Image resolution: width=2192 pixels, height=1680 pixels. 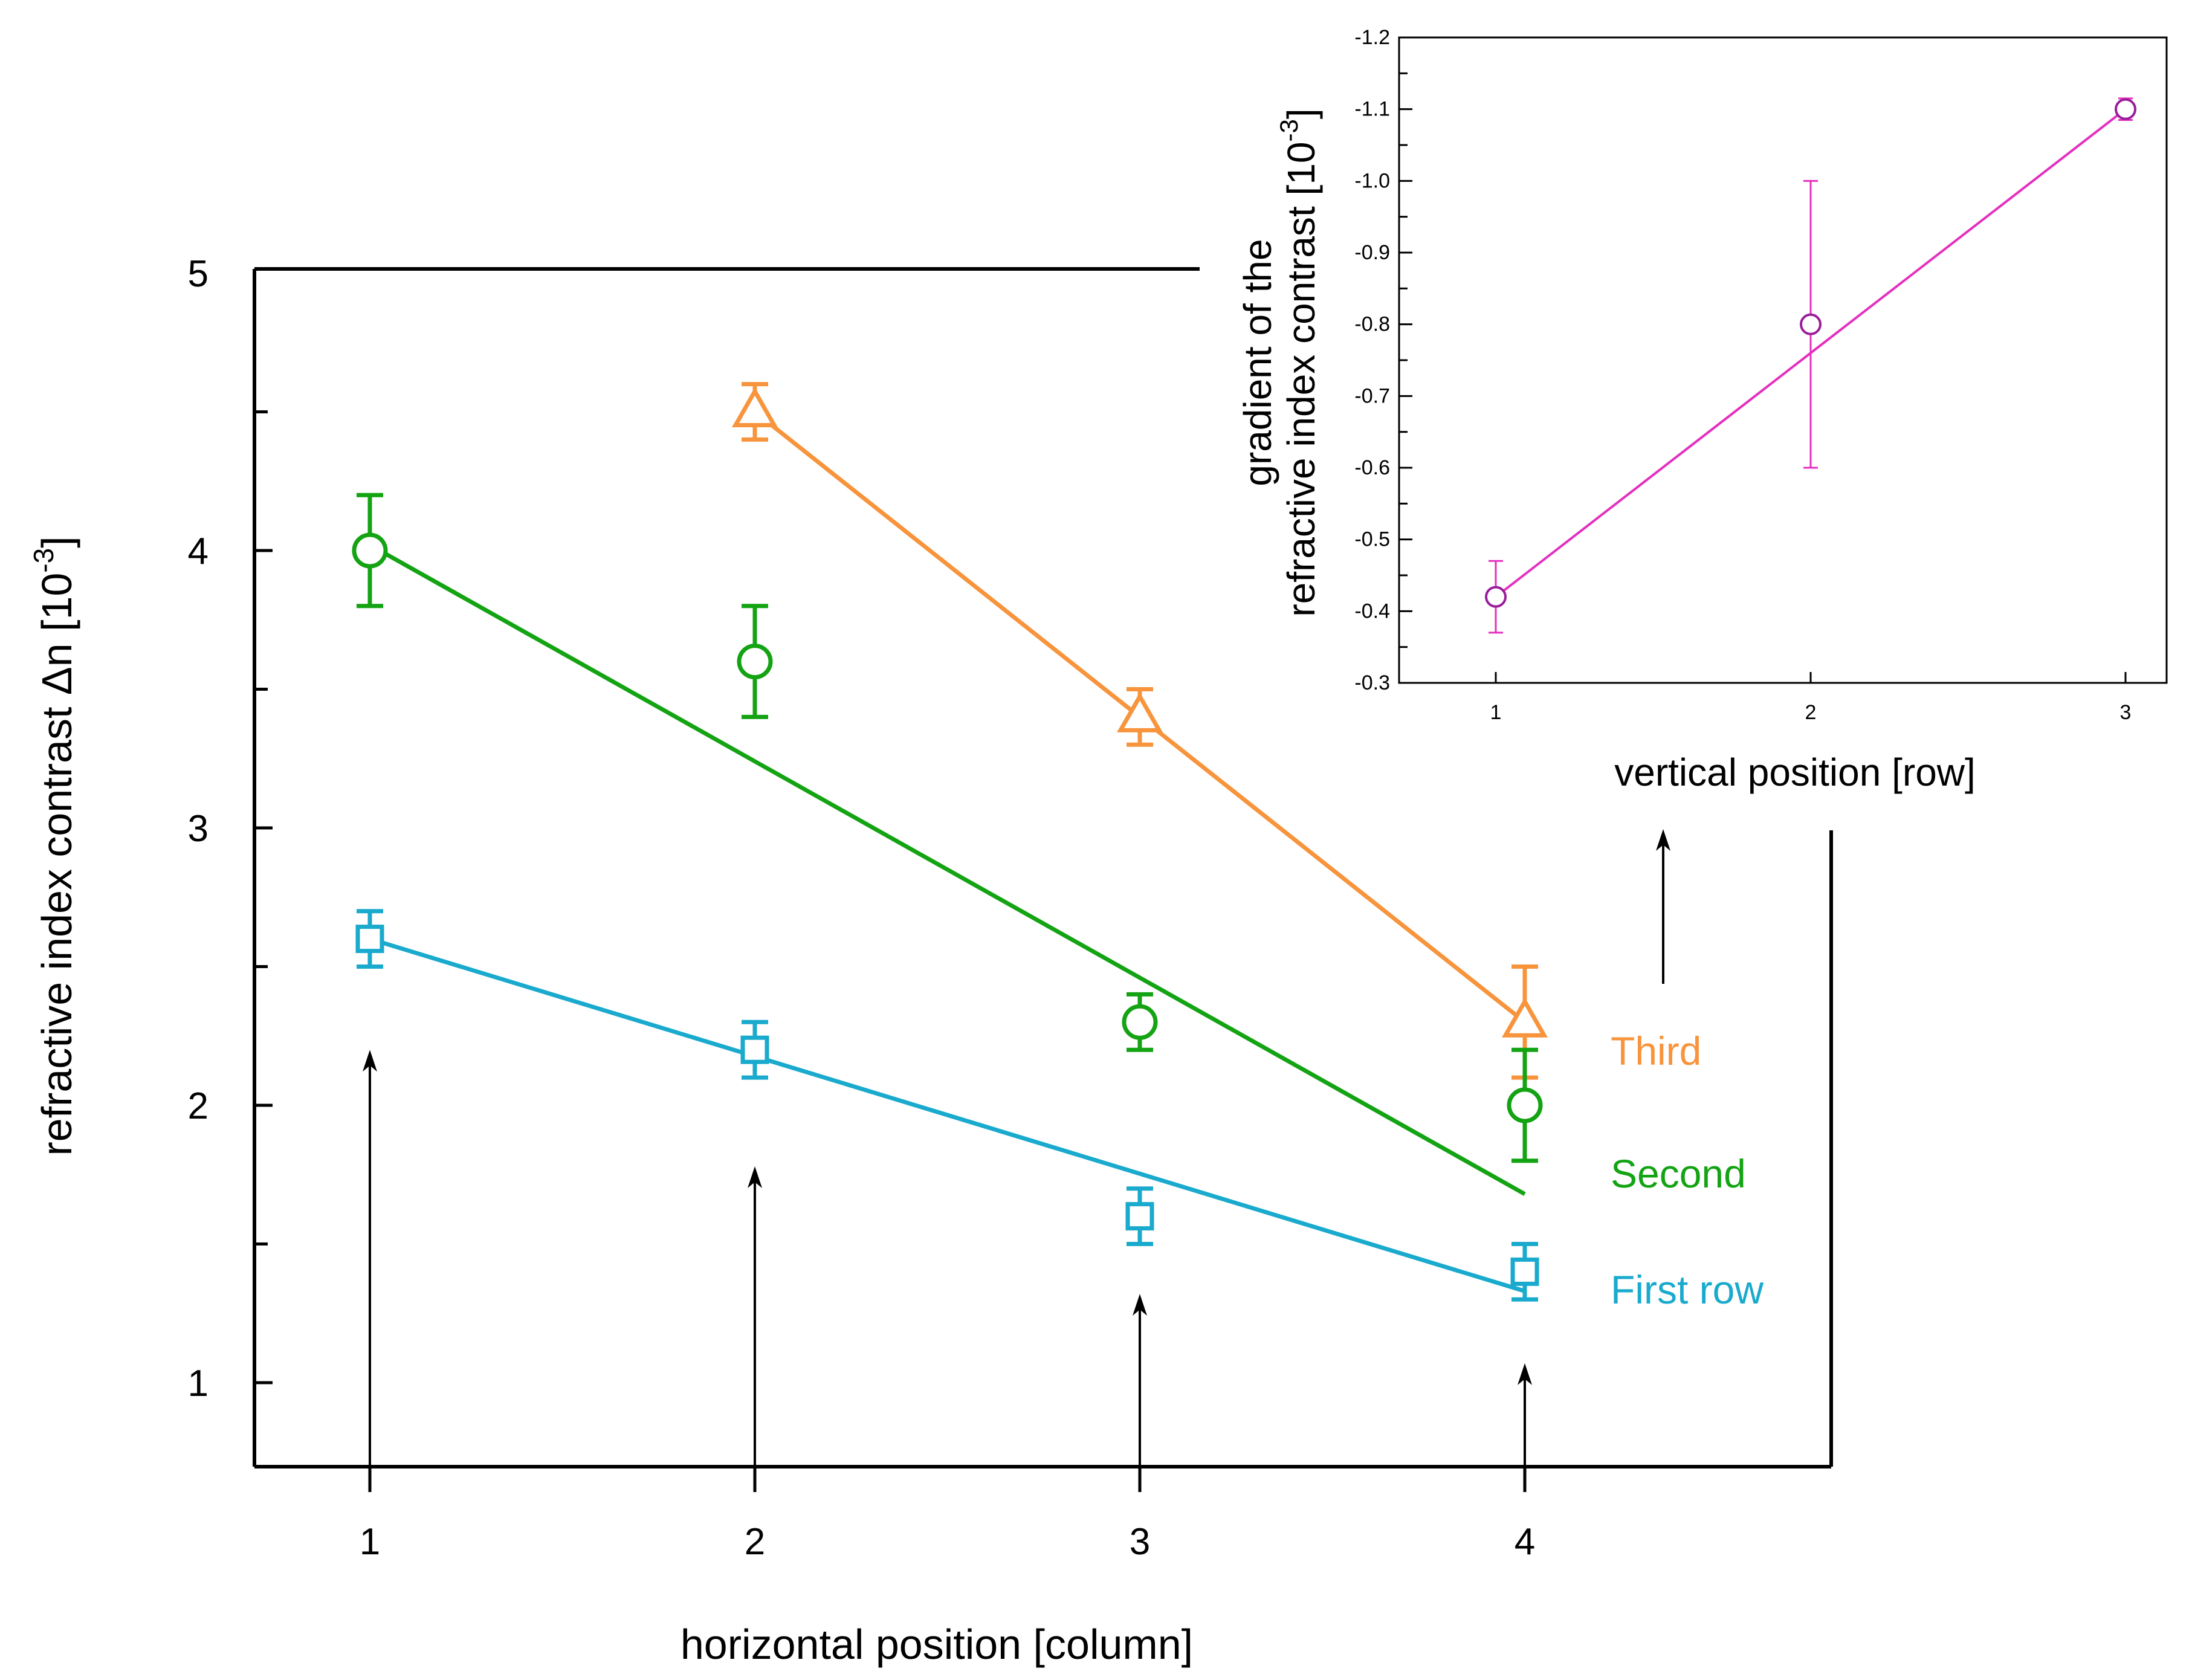 I want to click on legend-second: Second, so click(x=1678, y=1173).